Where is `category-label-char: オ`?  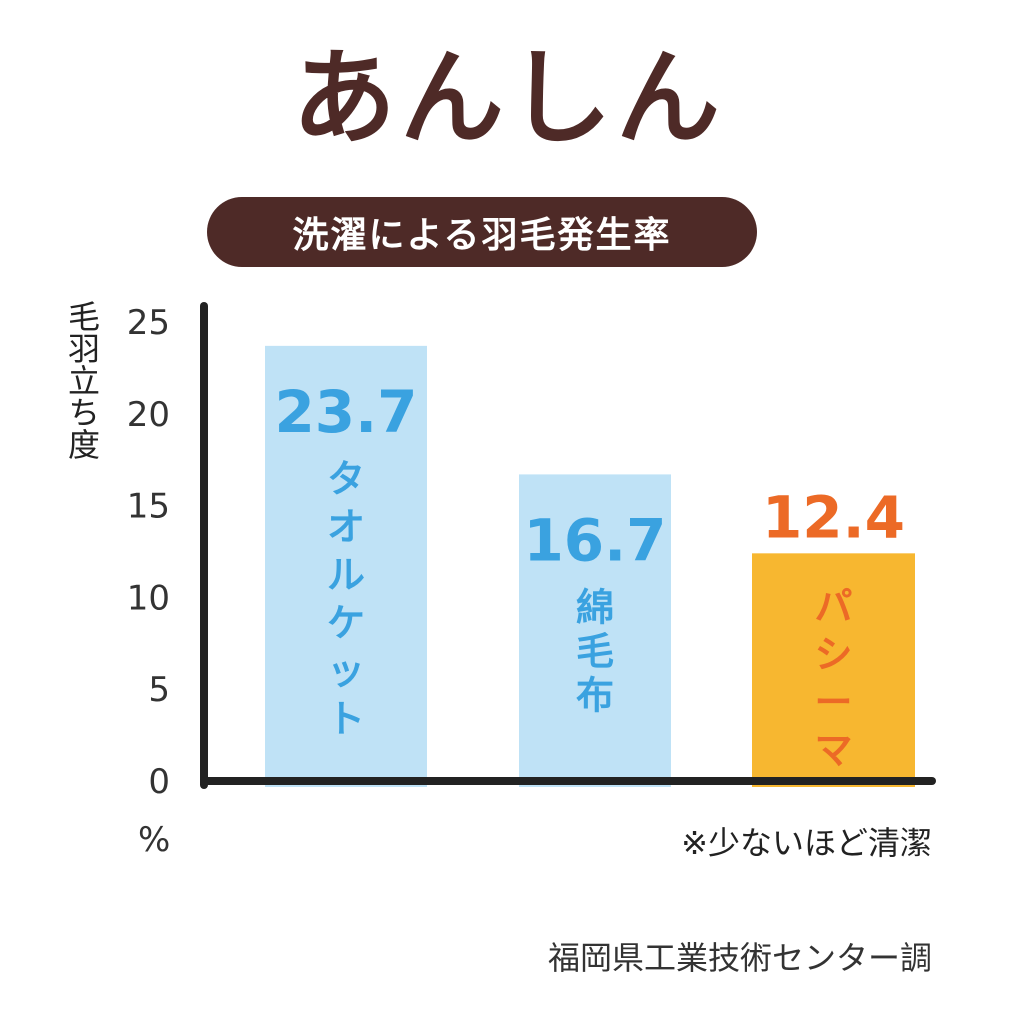
category-label-char: オ is located at coordinates (346, 527).